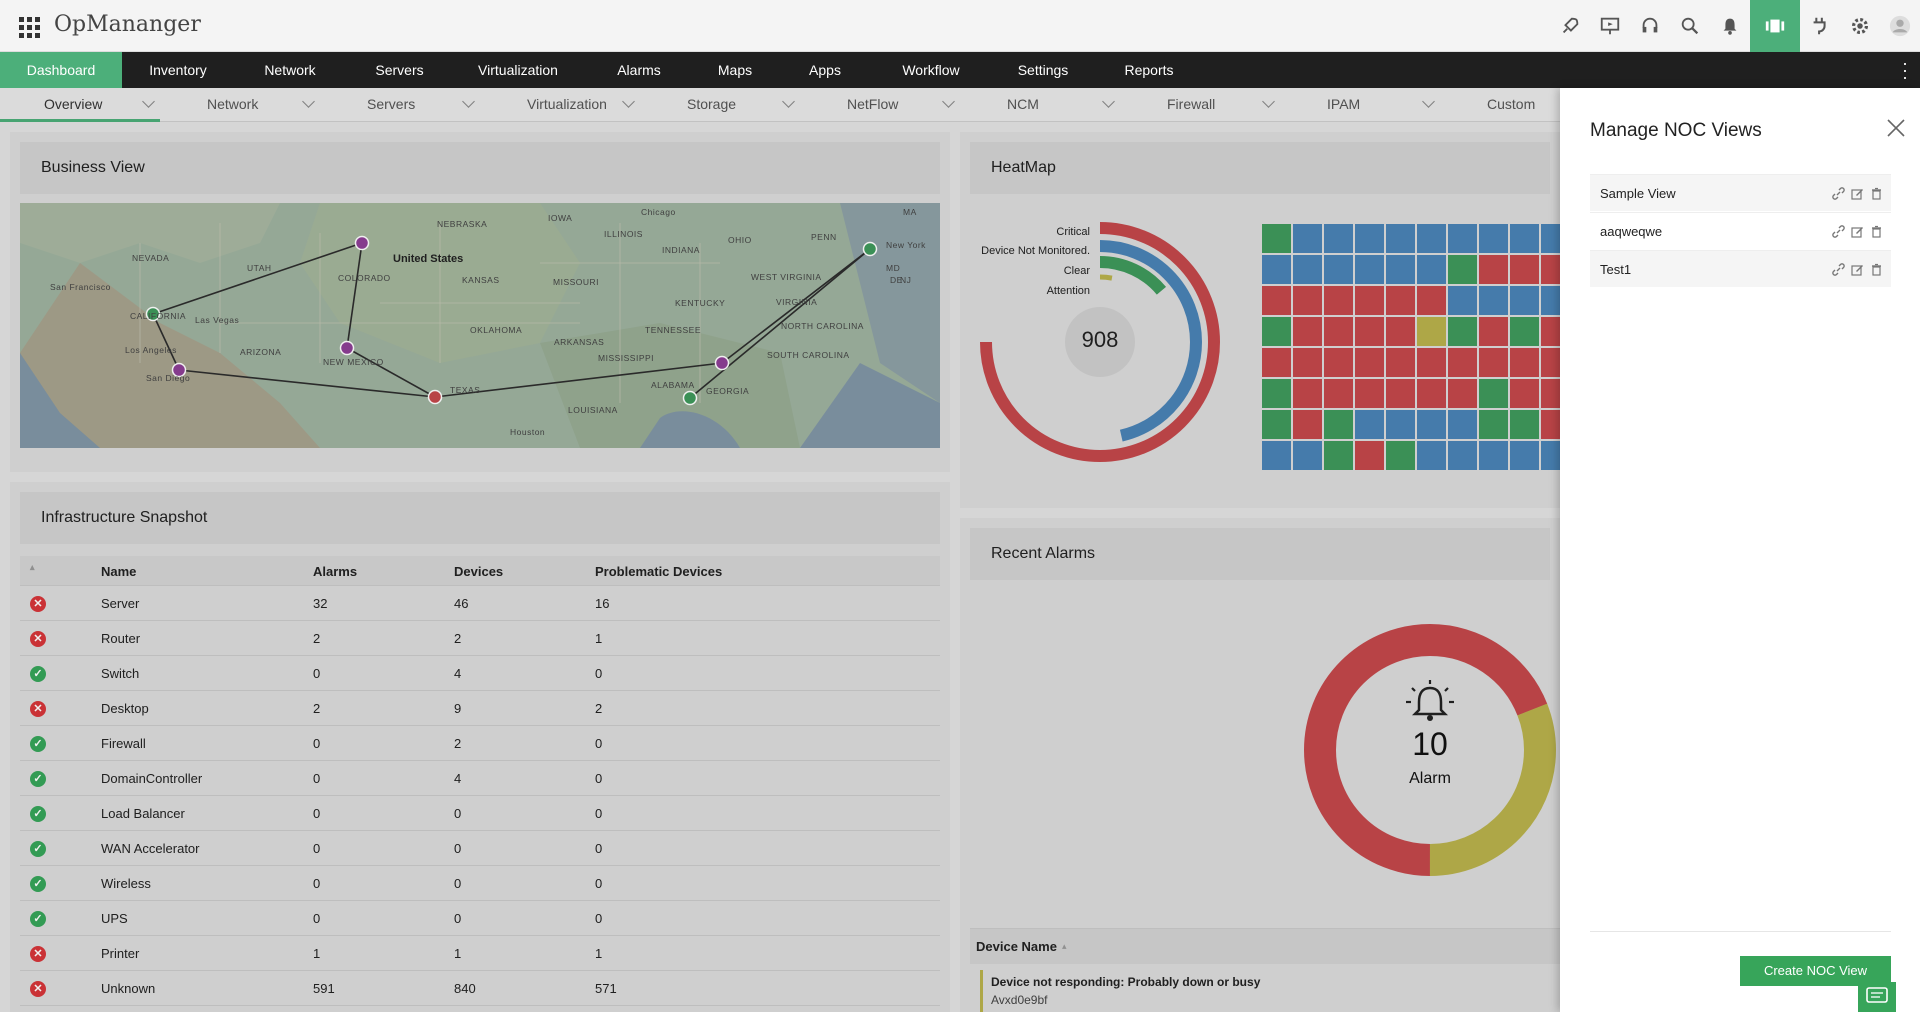 The image size is (1920, 1012). I want to click on edit-icon, so click(1857, 193).